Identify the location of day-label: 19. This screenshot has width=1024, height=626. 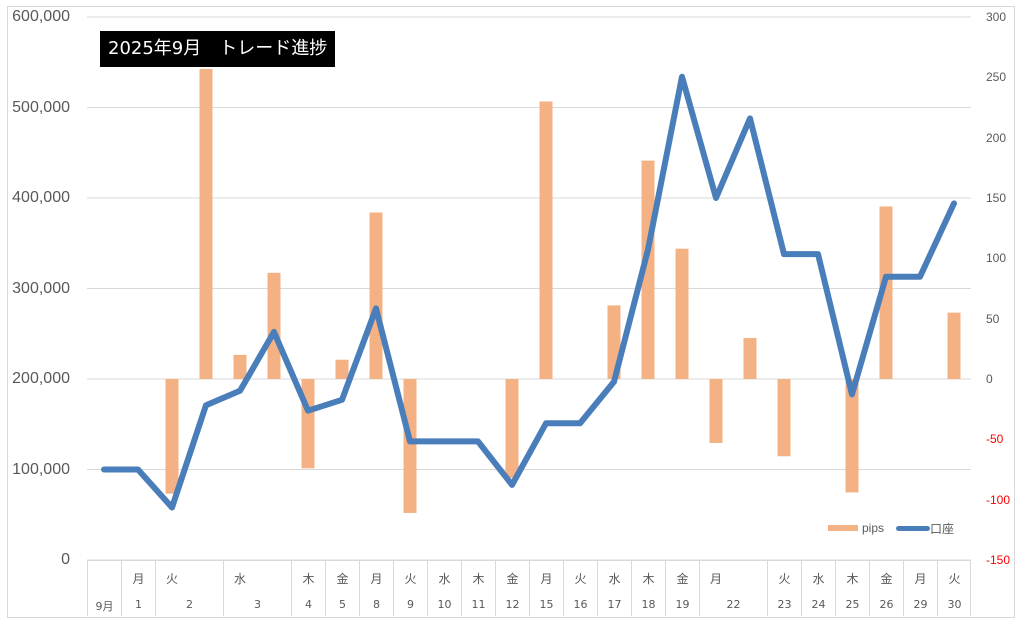
(682, 604).